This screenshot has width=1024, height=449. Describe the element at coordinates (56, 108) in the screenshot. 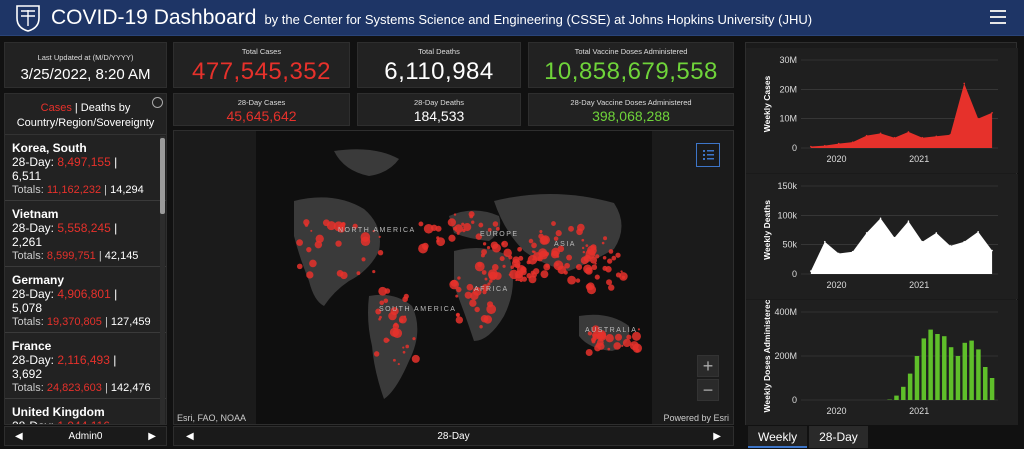

I see `cases-tab-link: Cases` at that location.